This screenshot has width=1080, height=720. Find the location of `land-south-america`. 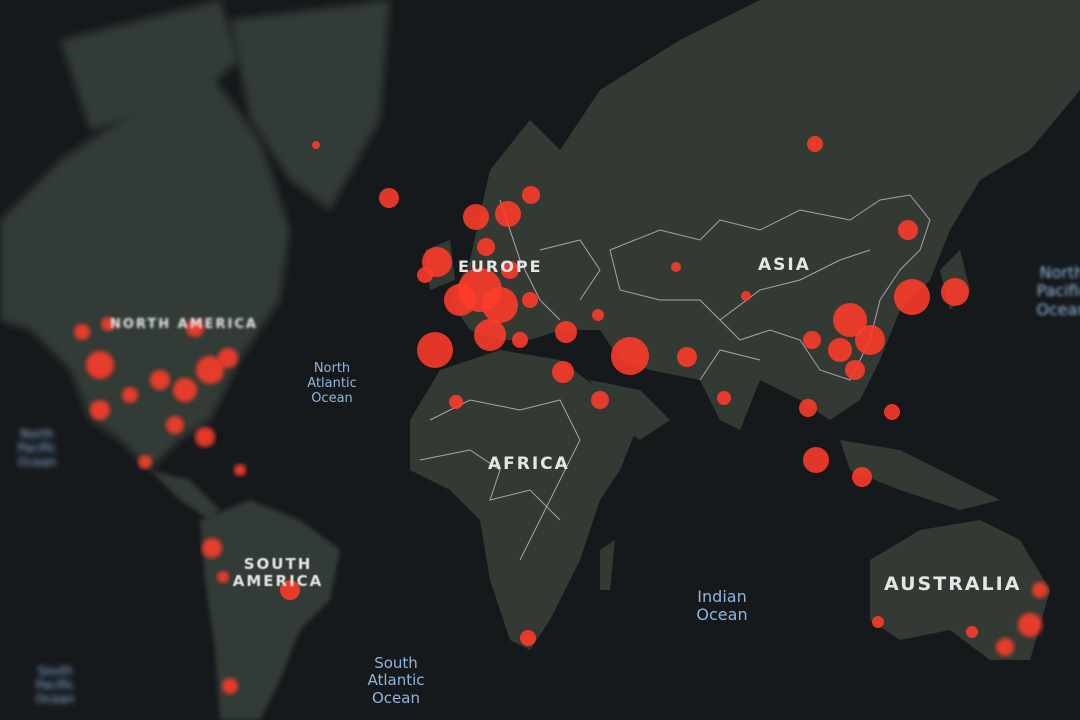

land-south-america is located at coordinates (270, 610).